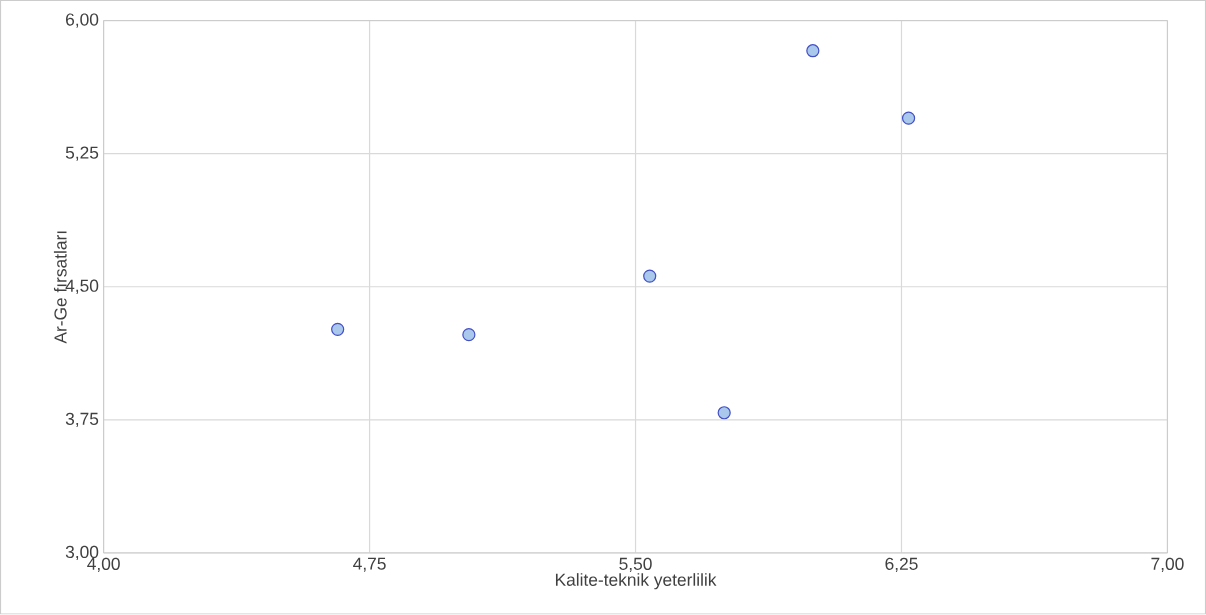  Describe the element at coordinates (82, 420) in the screenshot. I see `y-tick-label: 3,75` at that location.